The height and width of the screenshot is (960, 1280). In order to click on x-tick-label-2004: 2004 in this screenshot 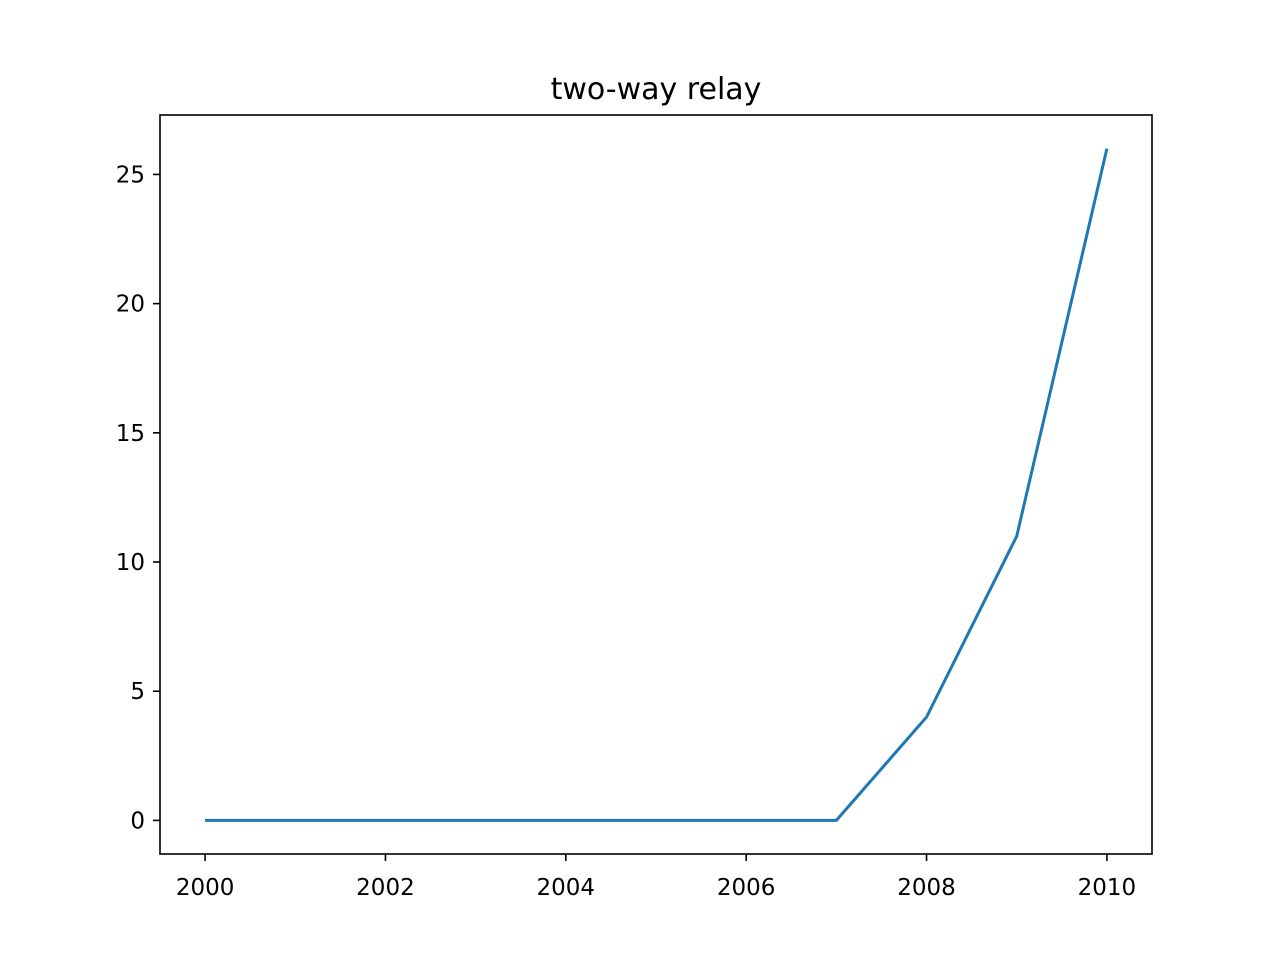, I will do `click(566, 888)`.